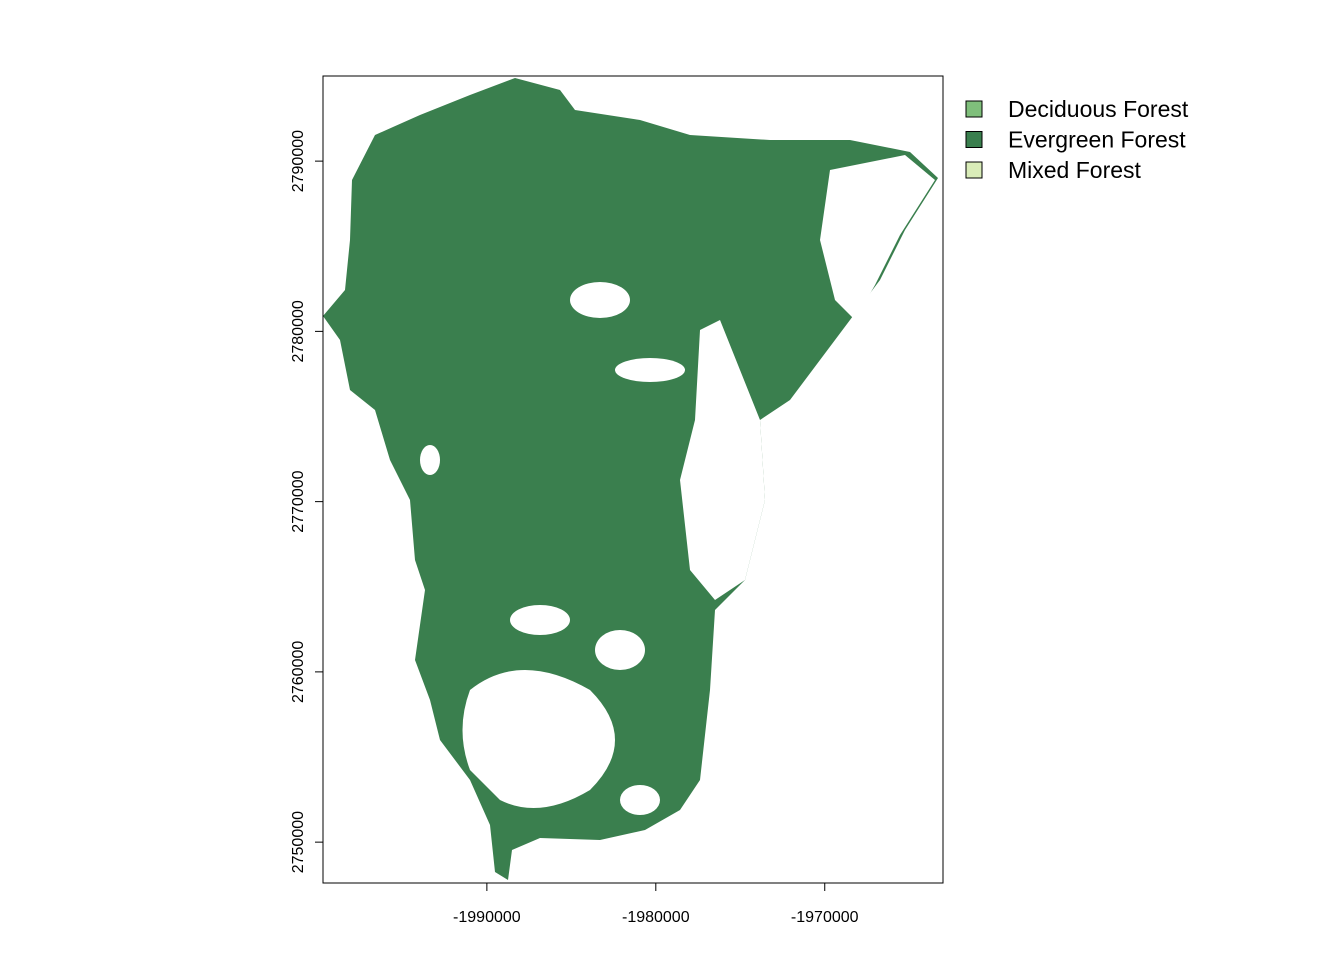 The height and width of the screenshot is (965, 1344). What do you see at coordinates (298, 331) in the screenshot?
I see `y-tick-label: 2780000` at bounding box center [298, 331].